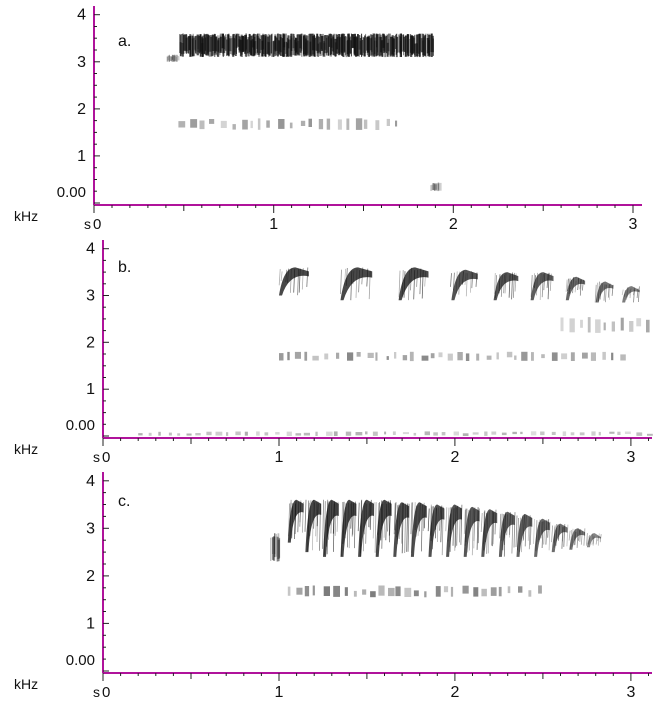  Describe the element at coordinates (453, 224) in the screenshot. I see `x-tick-label: 2` at that location.